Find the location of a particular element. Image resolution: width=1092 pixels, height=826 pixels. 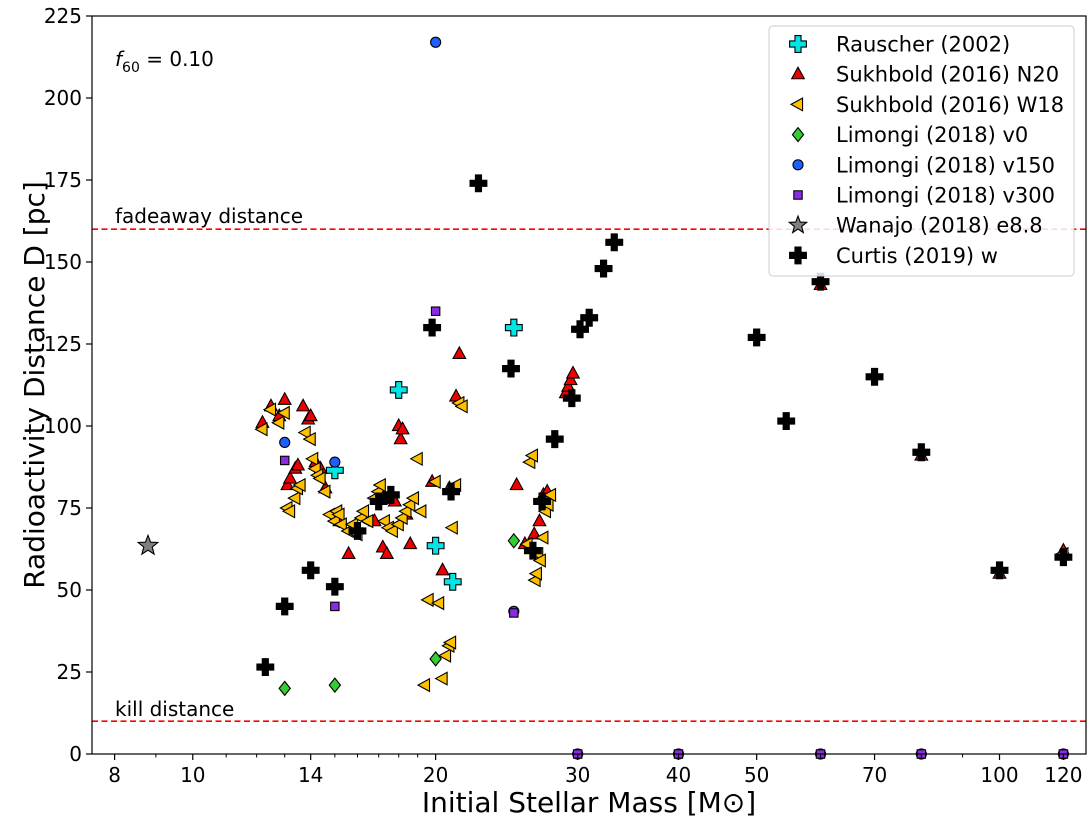

legend-box is located at coordinates (921, 151).